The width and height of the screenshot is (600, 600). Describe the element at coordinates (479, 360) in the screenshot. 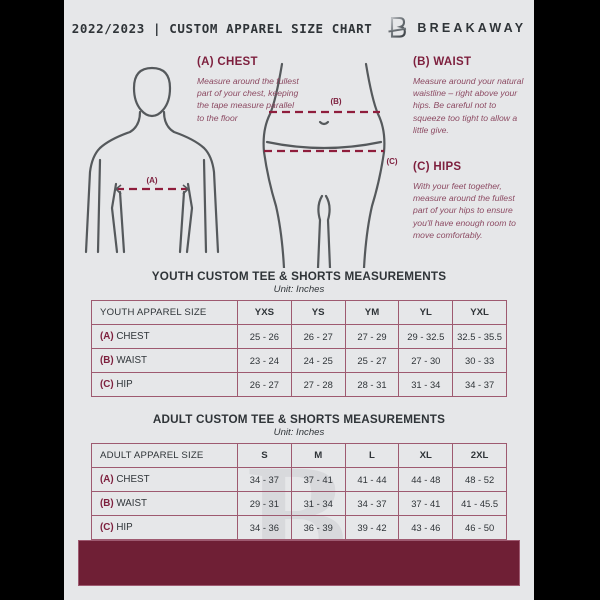

I see `youth-r1c4: 30 - 33` at that location.